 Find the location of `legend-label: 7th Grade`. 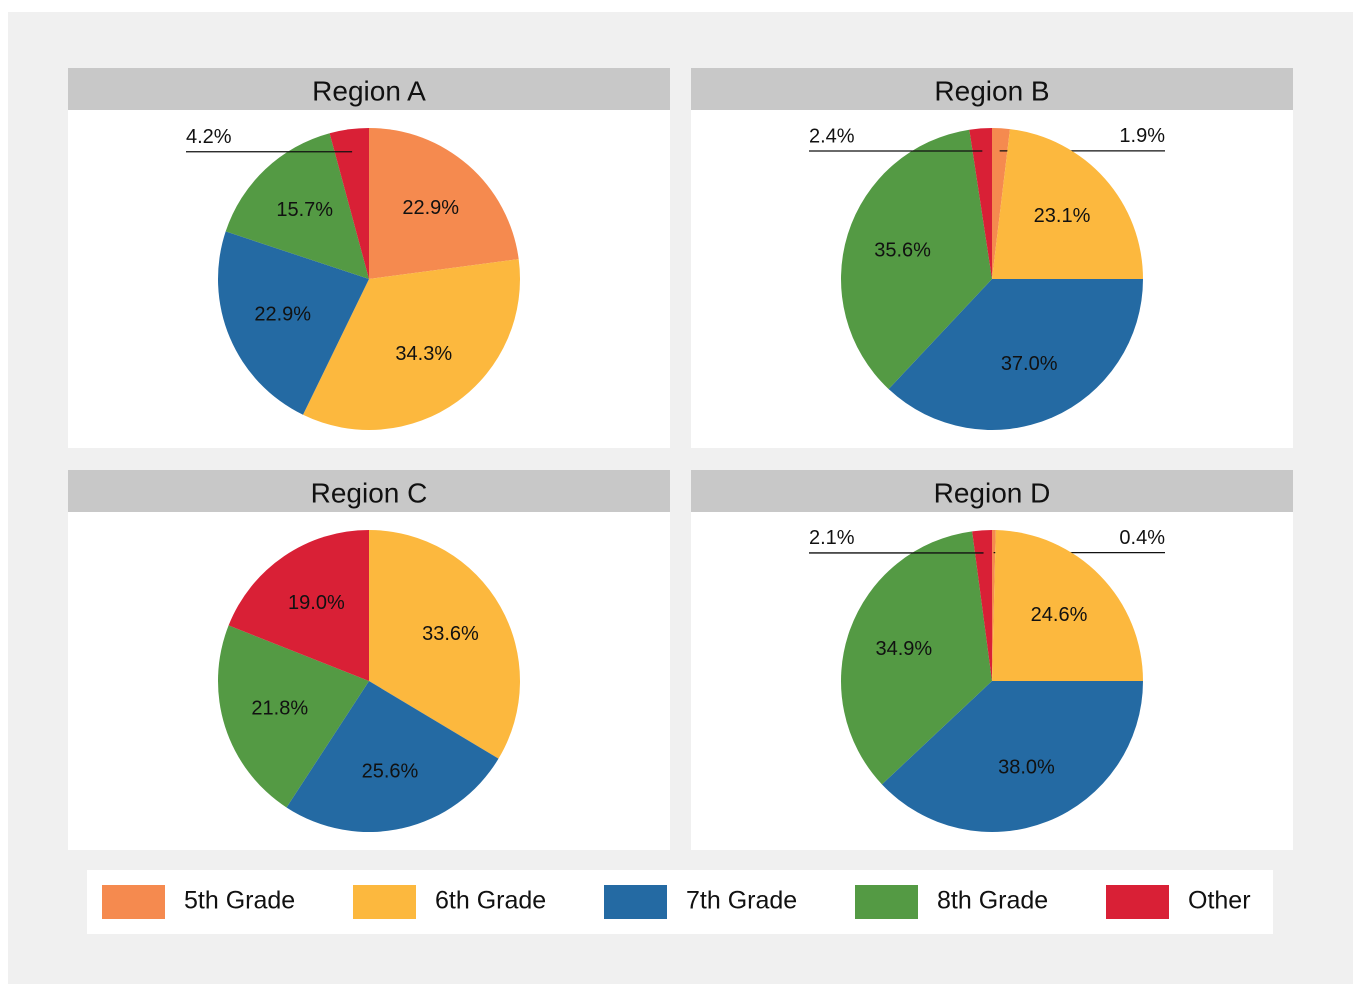

legend-label: 7th Grade is located at coordinates (741, 901).